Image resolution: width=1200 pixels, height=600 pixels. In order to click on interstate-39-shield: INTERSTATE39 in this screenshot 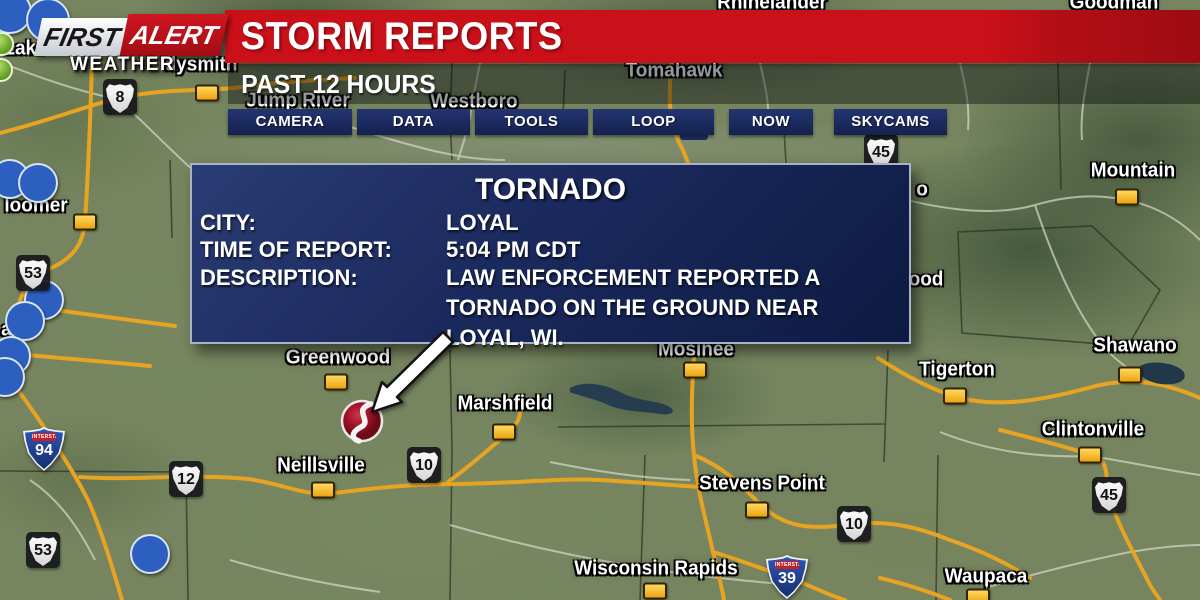, I will do `click(787, 577)`.